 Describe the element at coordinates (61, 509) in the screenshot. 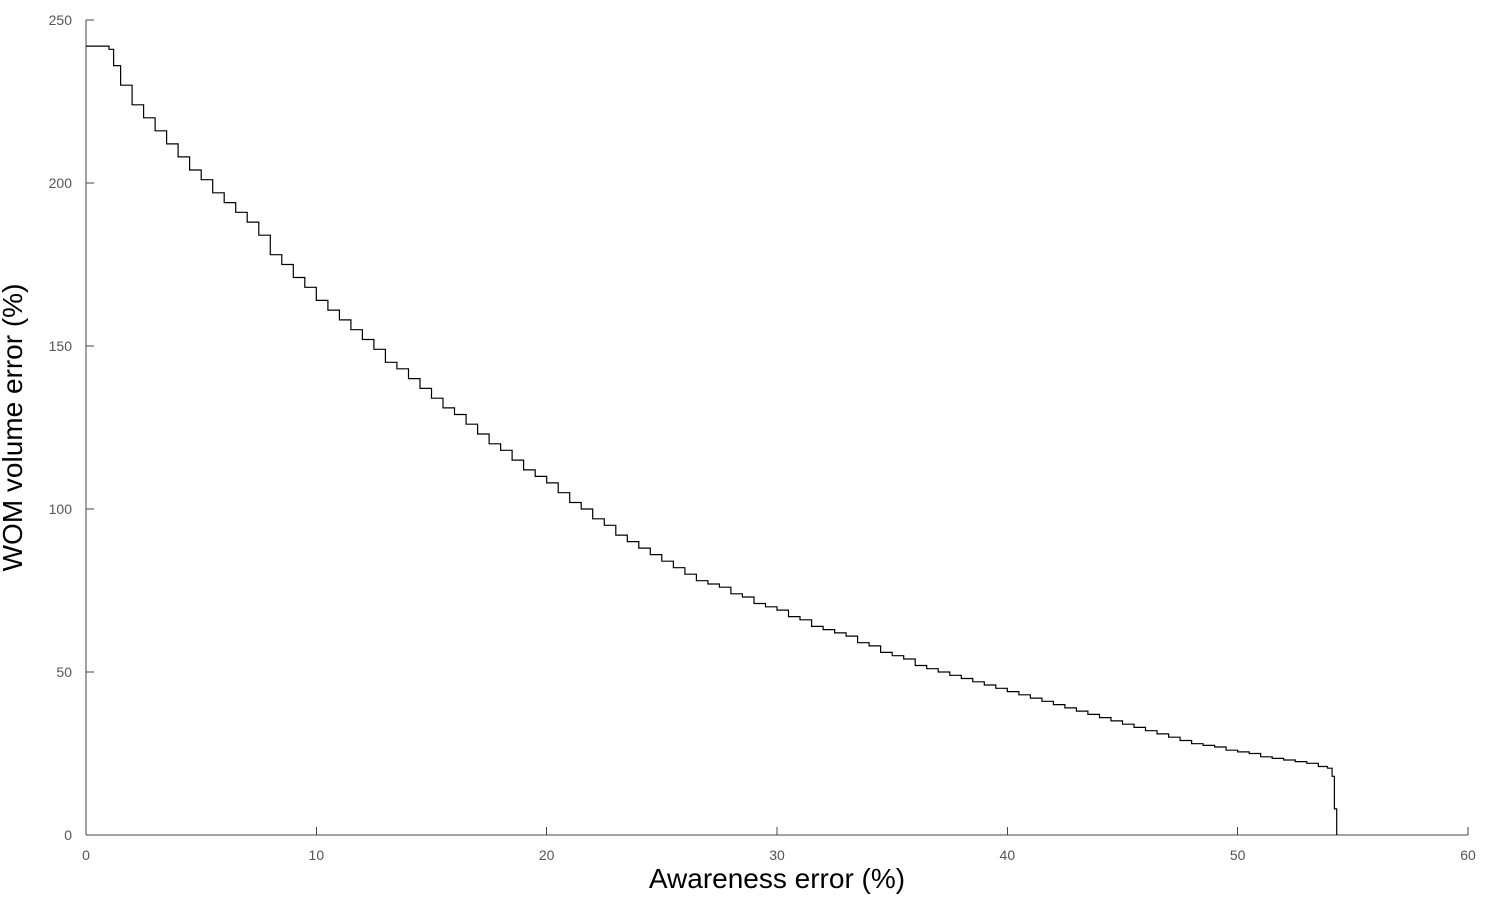

I see `y-tick-label: 100` at that location.